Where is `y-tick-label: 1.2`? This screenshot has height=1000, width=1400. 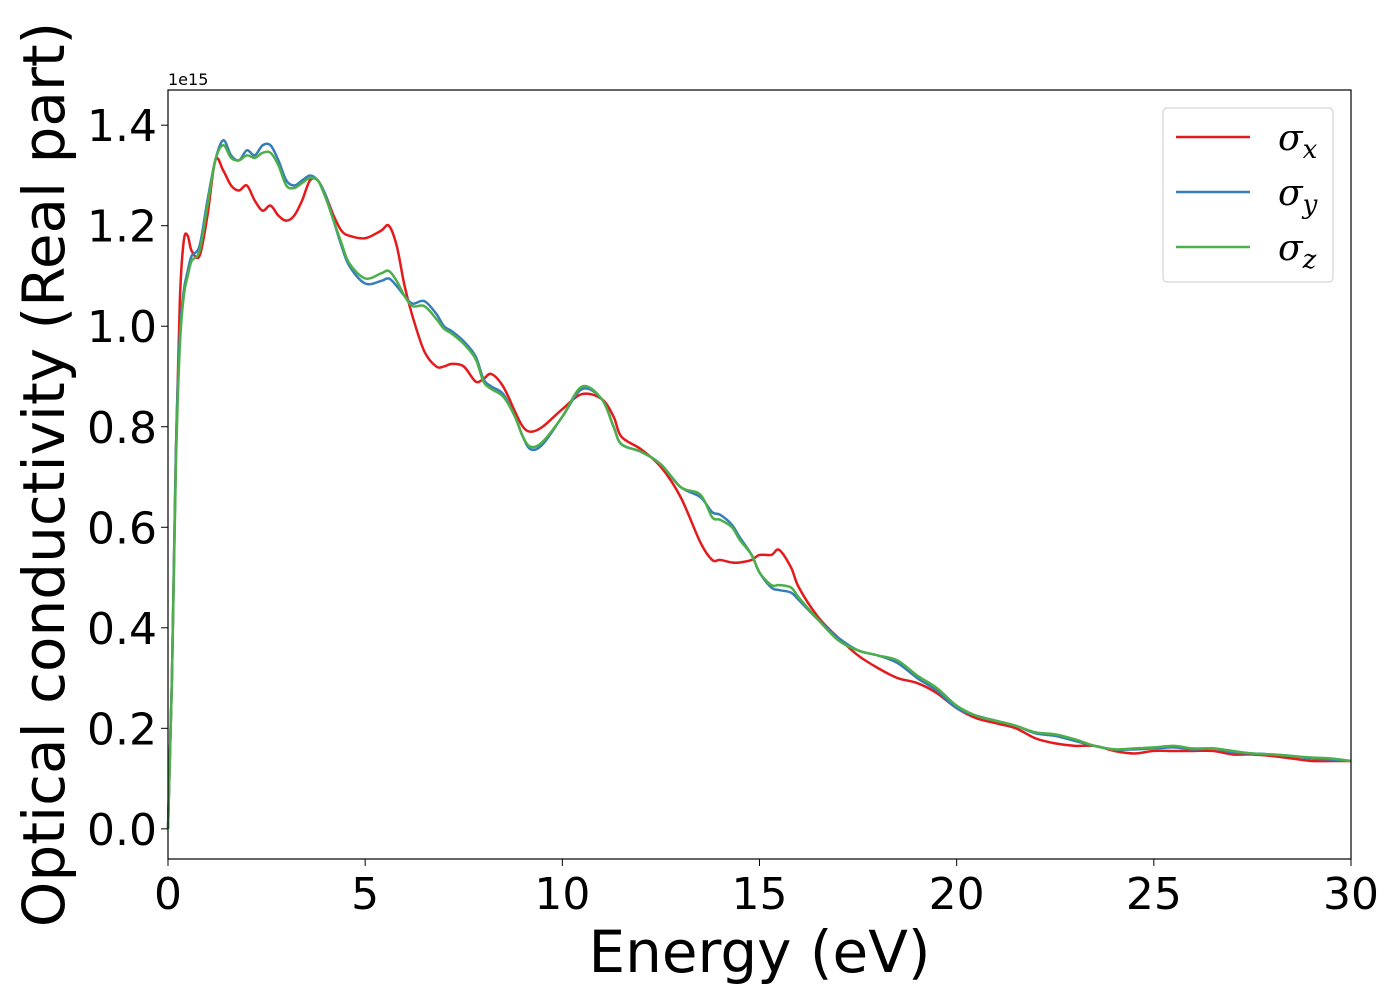
y-tick-label: 1.2 is located at coordinates (122, 227).